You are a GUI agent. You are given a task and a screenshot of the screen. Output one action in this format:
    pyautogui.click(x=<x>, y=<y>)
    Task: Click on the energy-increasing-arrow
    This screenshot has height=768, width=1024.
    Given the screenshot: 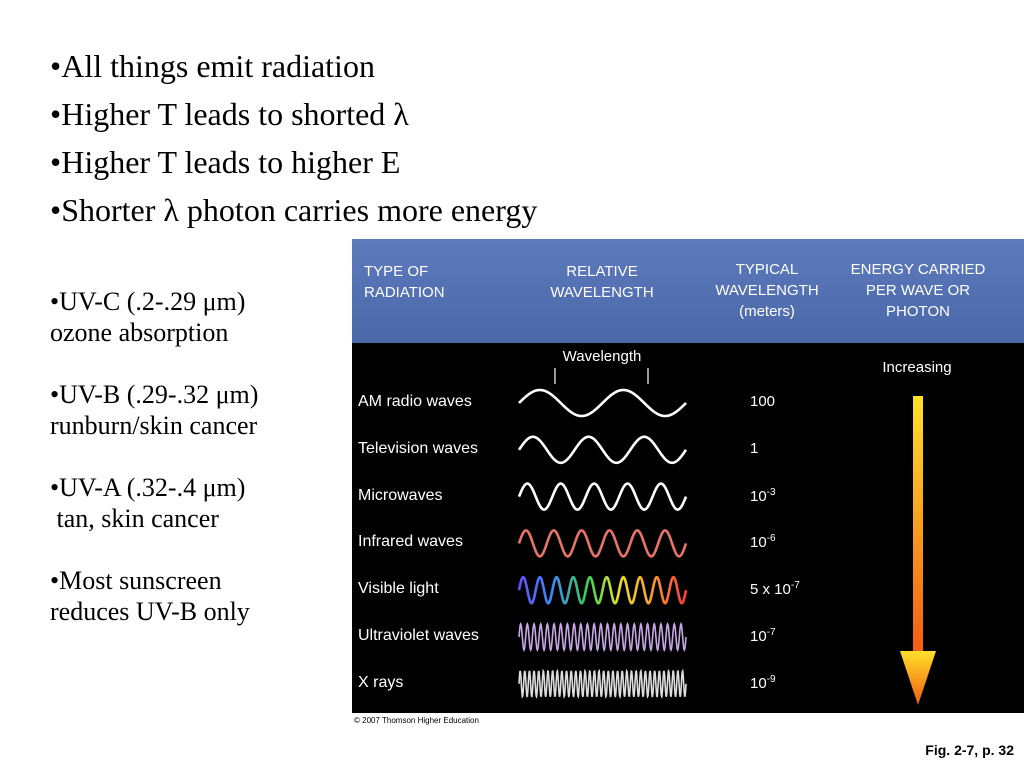 What is the action you would take?
    pyautogui.click(x=918, y=550)
    